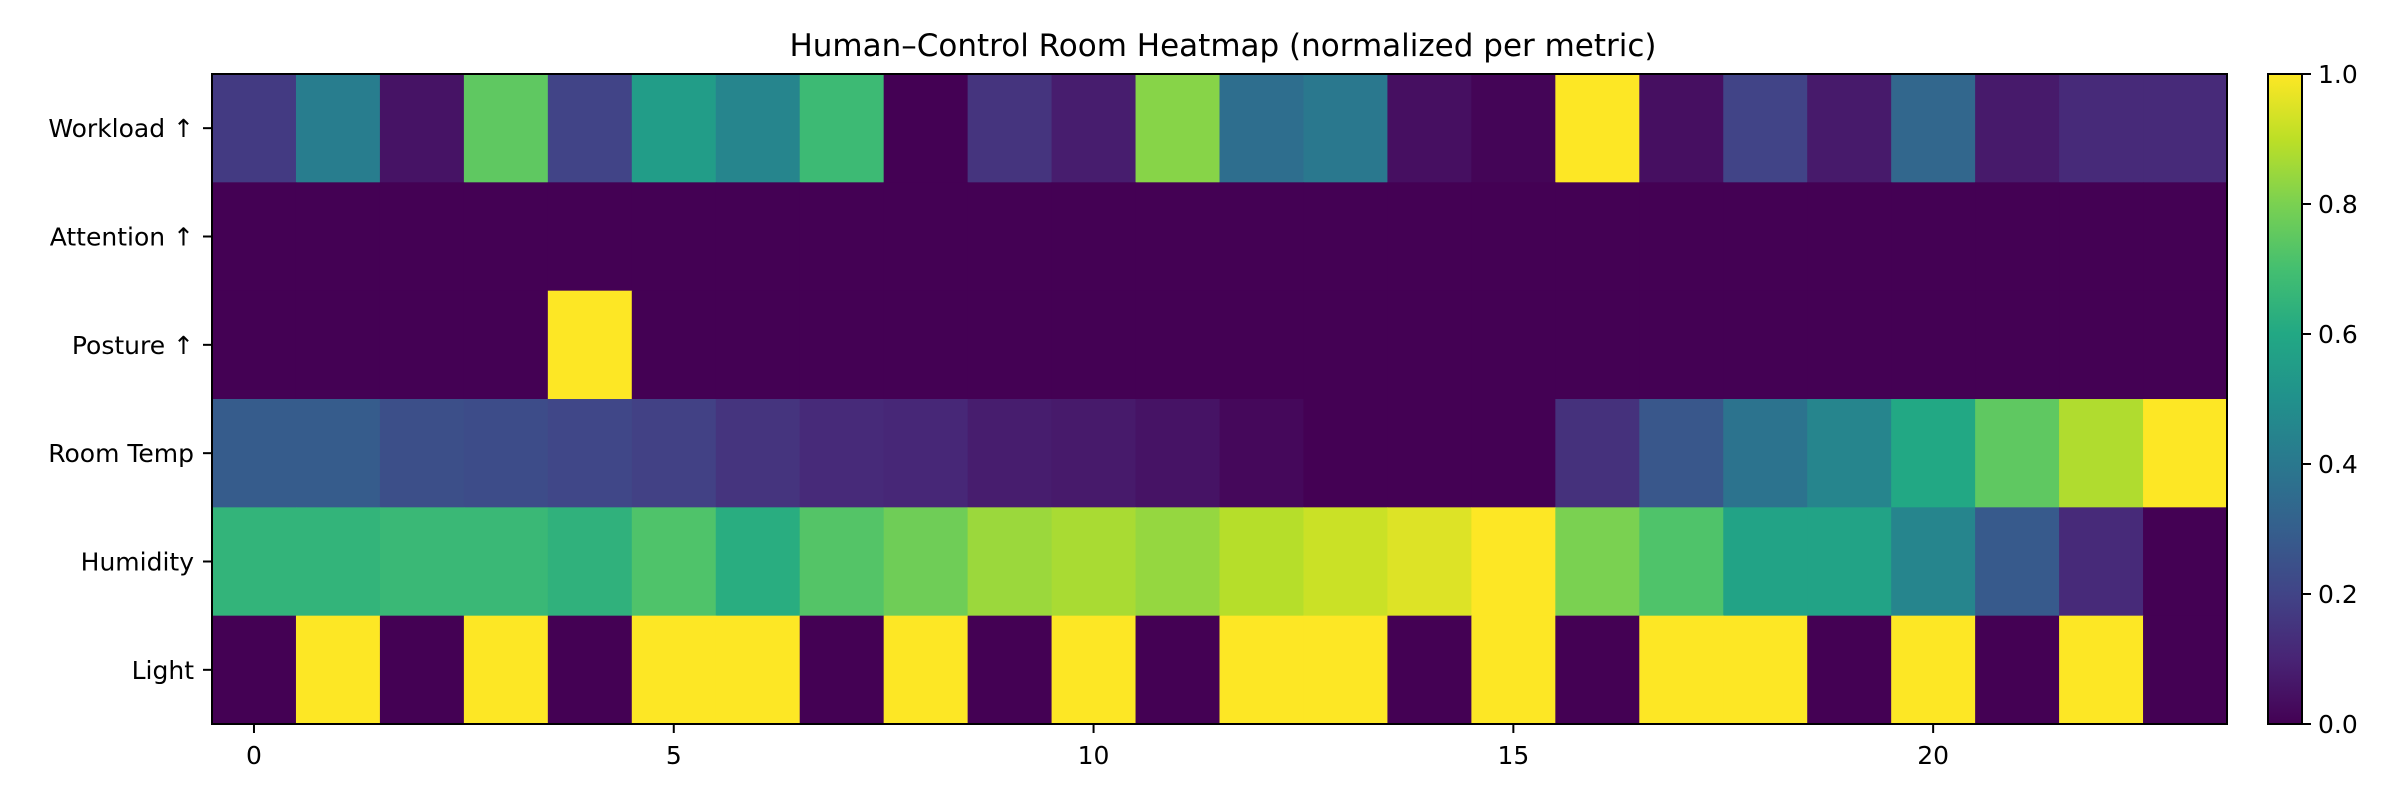 This screenshot has width=2400, height=800. What do you see at coordinates (1933, 755) in the screenshot?
I see `x-tick-label: 20` at bounding box center [1933, 755].